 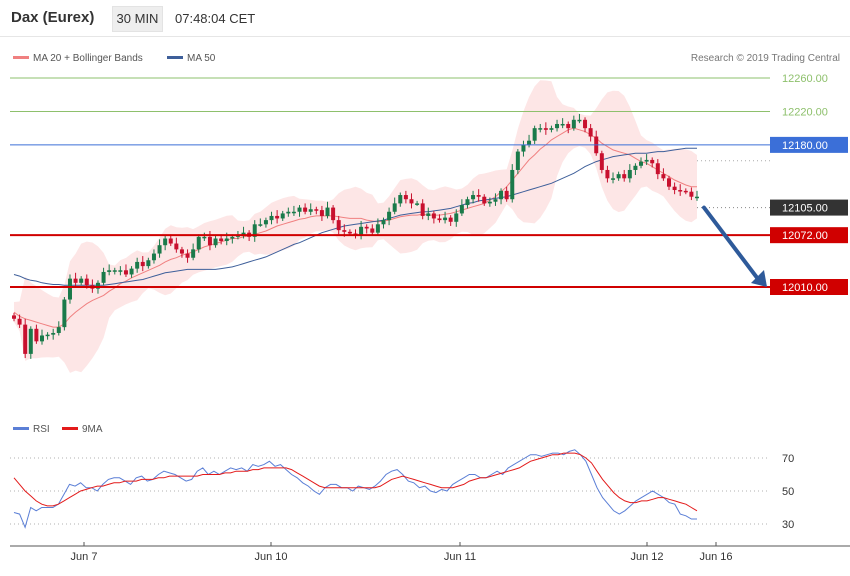 What do you see at coordinates (765, 58) in the screenshot?
I see `credit-text: Research © 2019 Trading Central` at bounding box center [765, 58].